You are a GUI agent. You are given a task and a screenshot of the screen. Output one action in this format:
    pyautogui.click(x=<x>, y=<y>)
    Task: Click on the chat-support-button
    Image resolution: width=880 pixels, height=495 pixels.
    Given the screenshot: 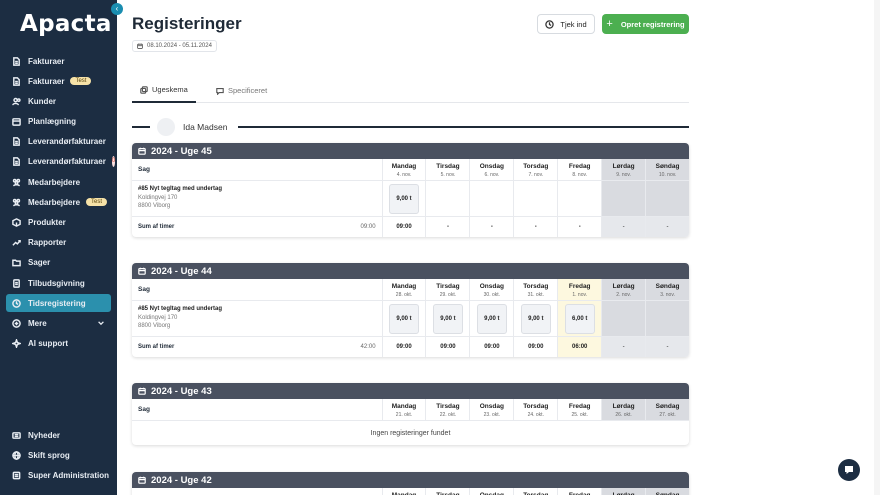 What is the action you would take?
    pyautogui.click(x=849, y=470)
    